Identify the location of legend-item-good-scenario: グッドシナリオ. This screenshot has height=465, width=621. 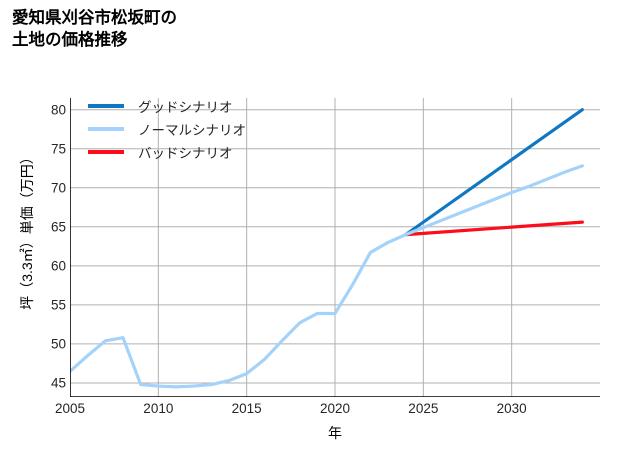
(193, 105).